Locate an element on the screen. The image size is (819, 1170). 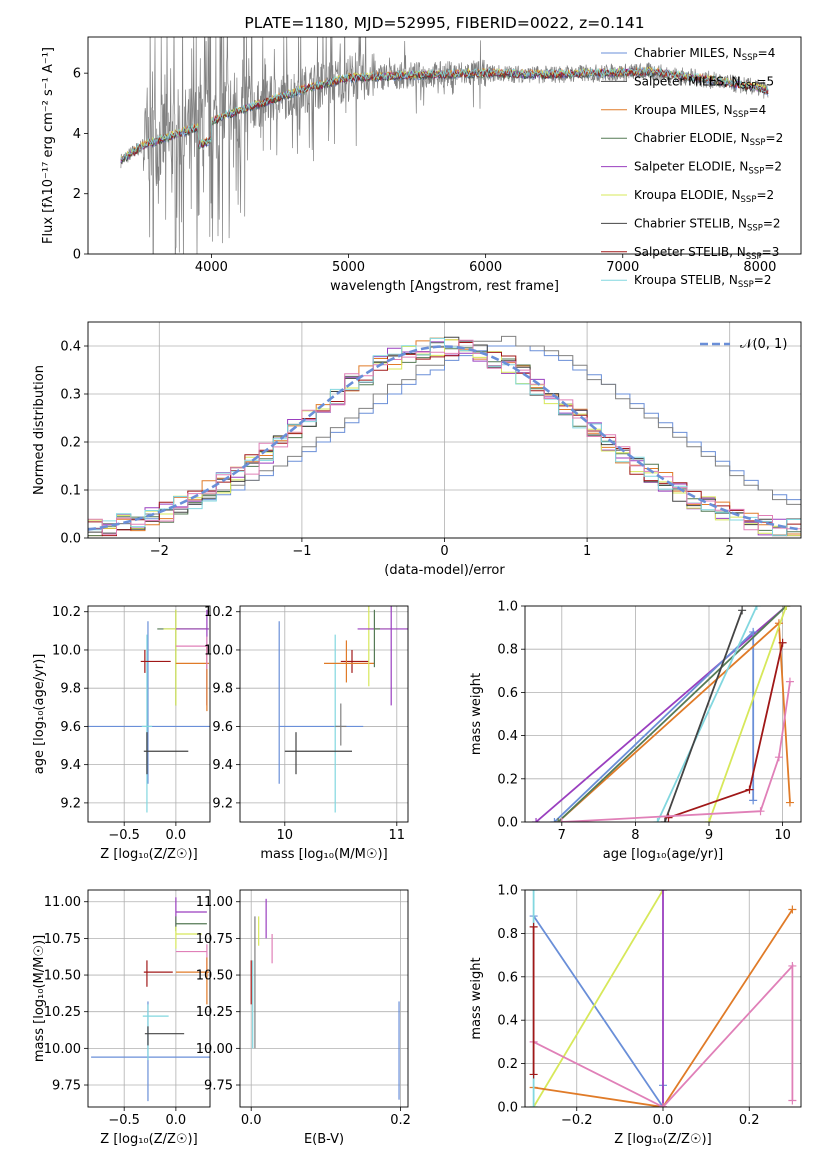
x-axis-label: age [log₁₀(age/yr)] is located at coordinates (663, 854).